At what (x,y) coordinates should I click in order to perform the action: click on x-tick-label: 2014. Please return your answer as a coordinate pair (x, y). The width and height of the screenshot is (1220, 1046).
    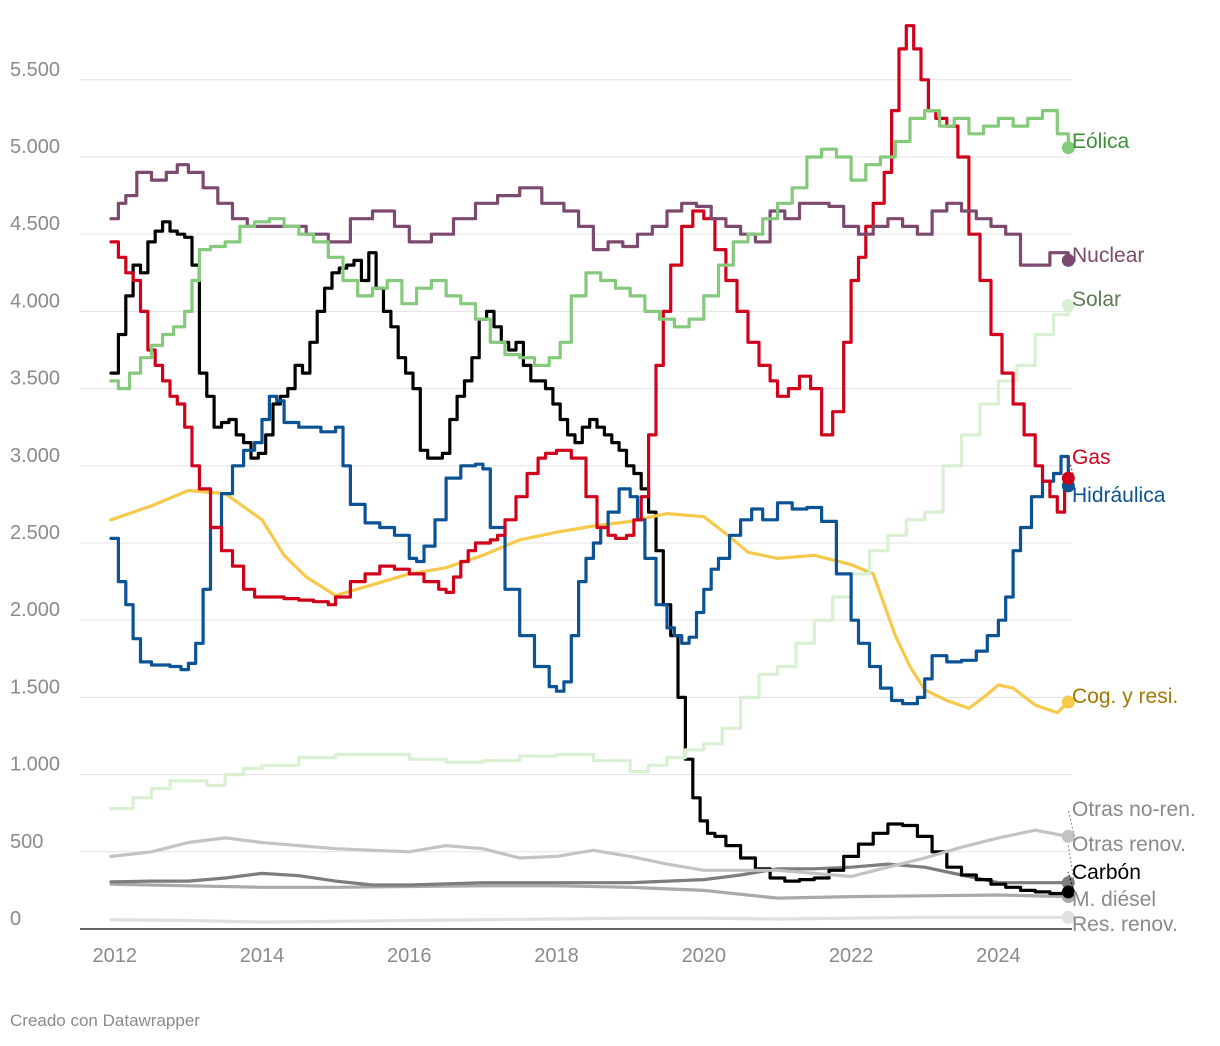
    Looking at the image, I should click on (262, 956).